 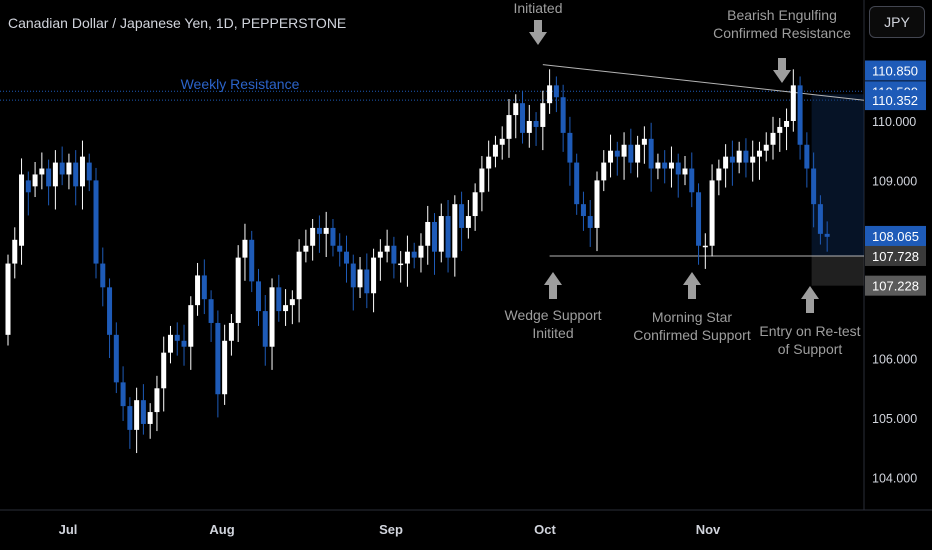 I want to click on annotation-text: Confirmed Resistance, so click(x=782, y=33).